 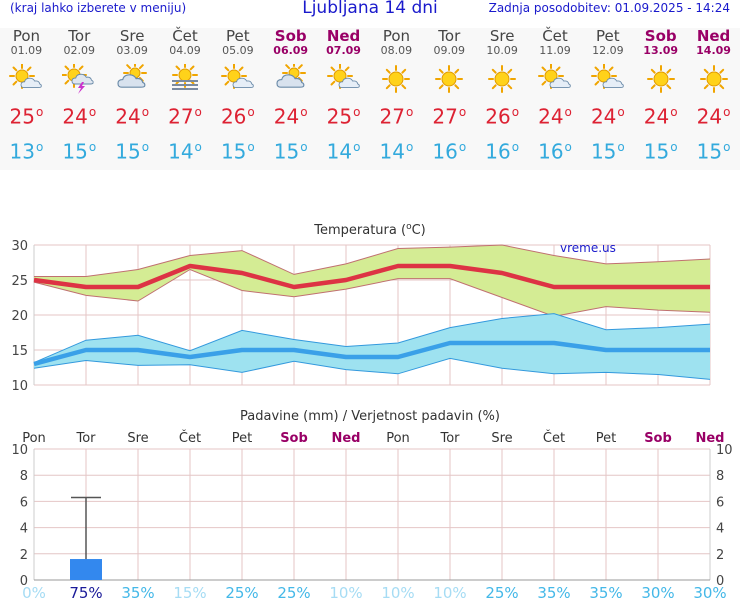 What do you see at coordinates (555, 50) in the screenshot?
I see `day-date: 11.09` at bounding box center [555, 50].